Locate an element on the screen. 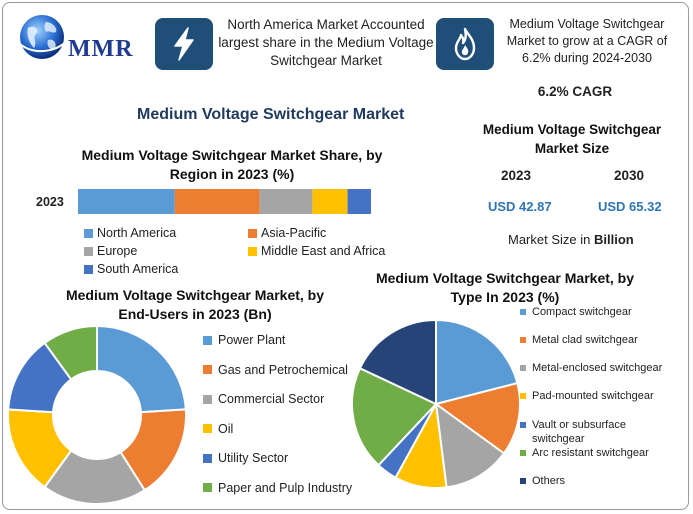  cagr-label: 6.2% CAGR is located at coordinates (575, 91).